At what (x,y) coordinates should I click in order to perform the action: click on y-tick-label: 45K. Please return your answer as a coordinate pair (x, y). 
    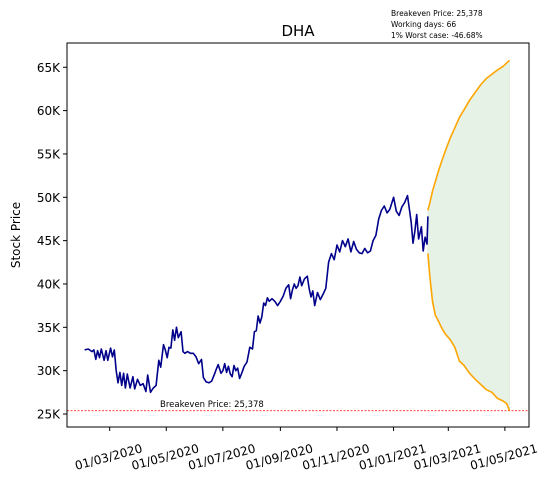
    Looking at the image, I should click on (49, 241).